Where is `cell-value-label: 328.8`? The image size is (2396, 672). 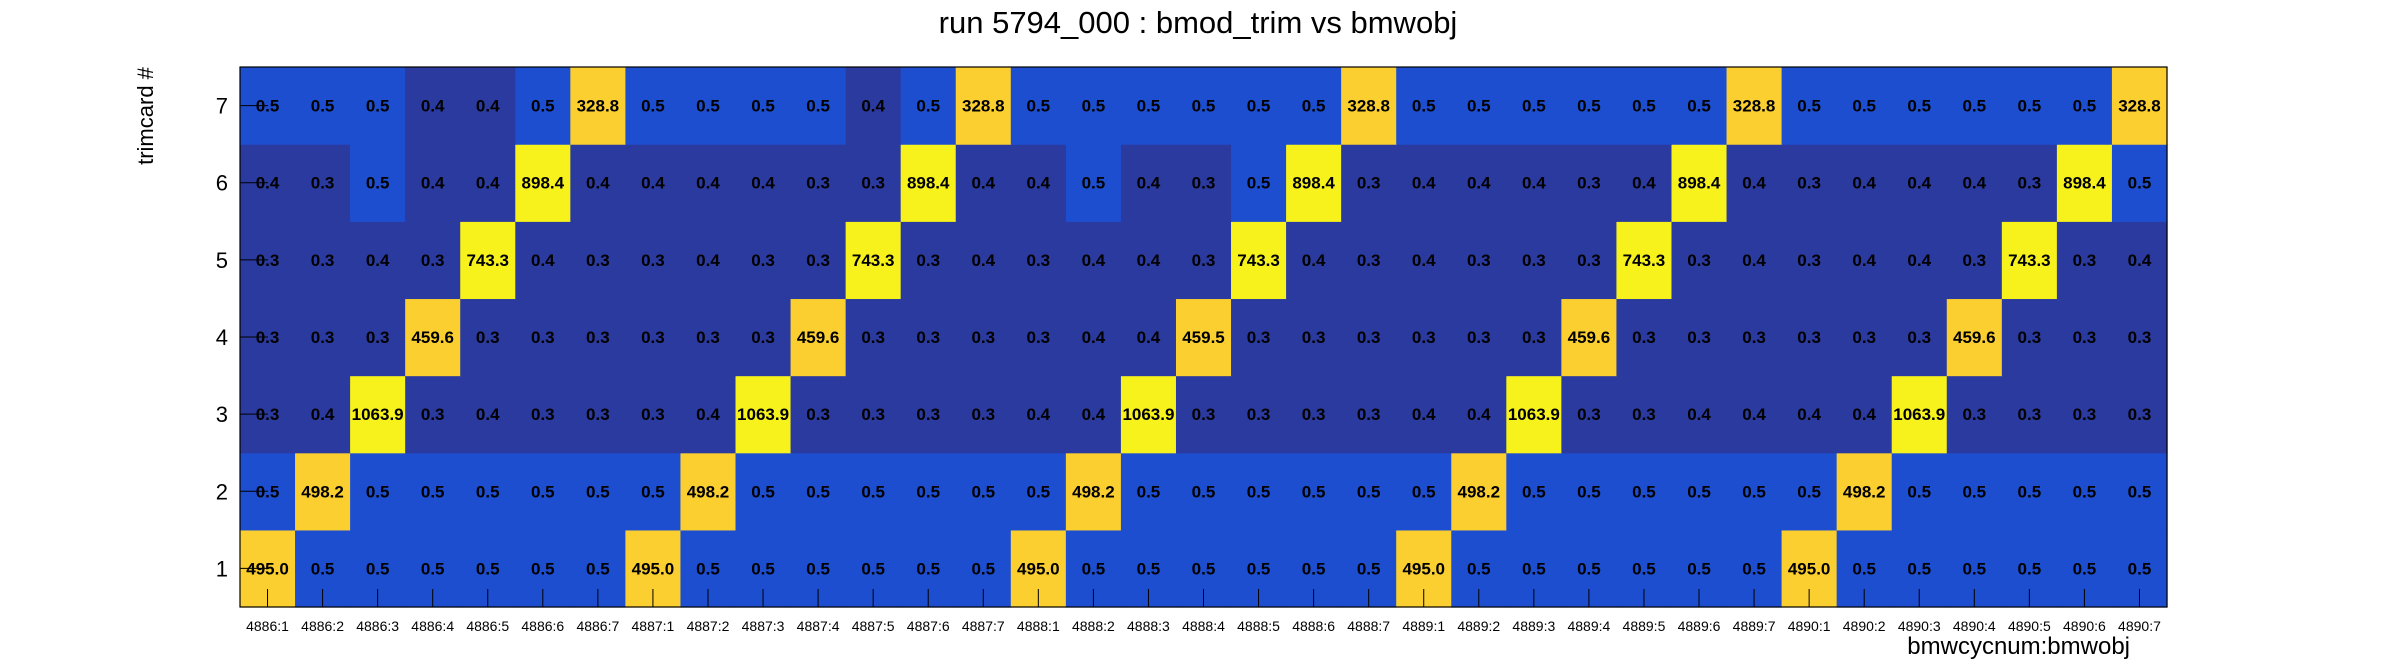 cell-value-label: 328.8 is located at coordinates (1754, 106).